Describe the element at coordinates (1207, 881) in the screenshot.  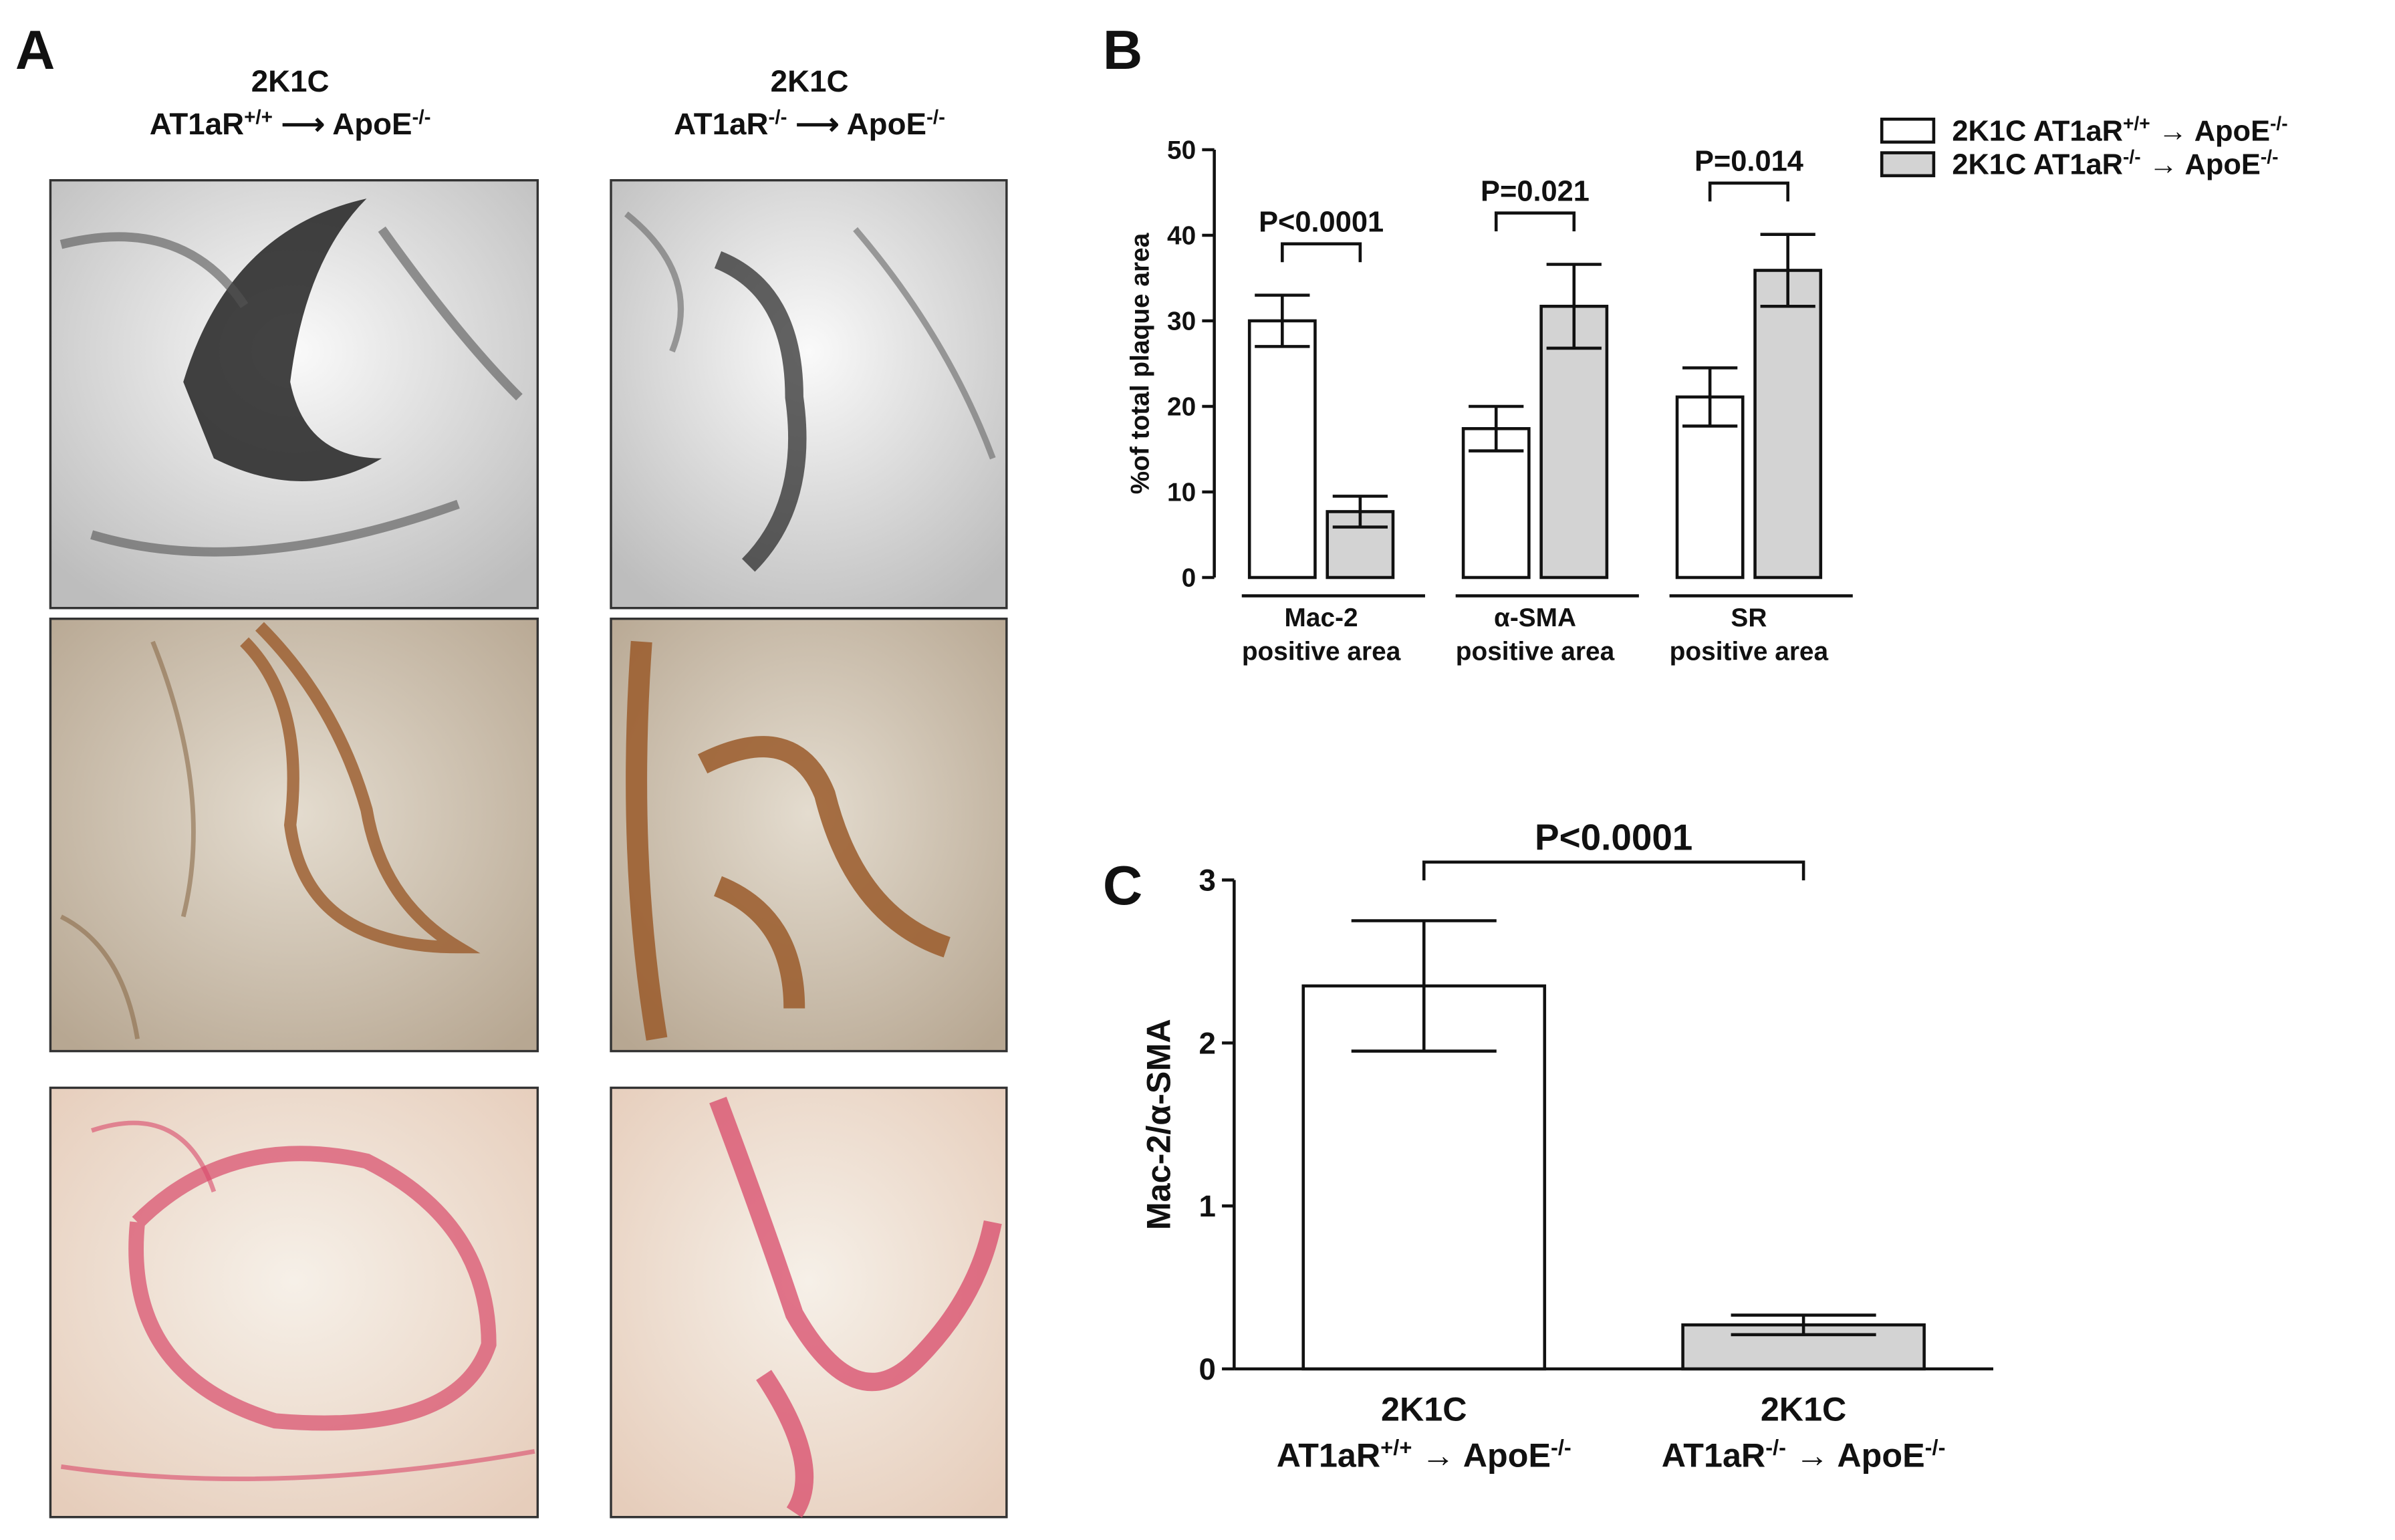
I see `y-tick-label: 3` at that location.